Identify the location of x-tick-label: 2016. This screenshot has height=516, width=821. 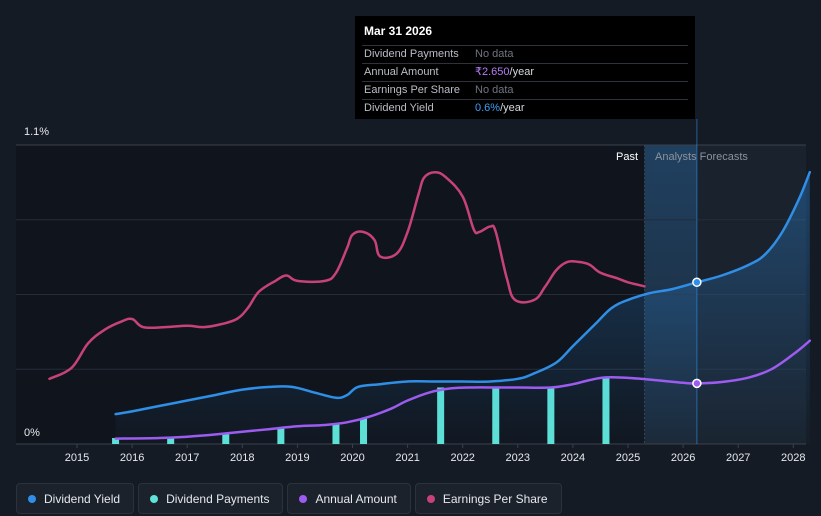
(132, 458).